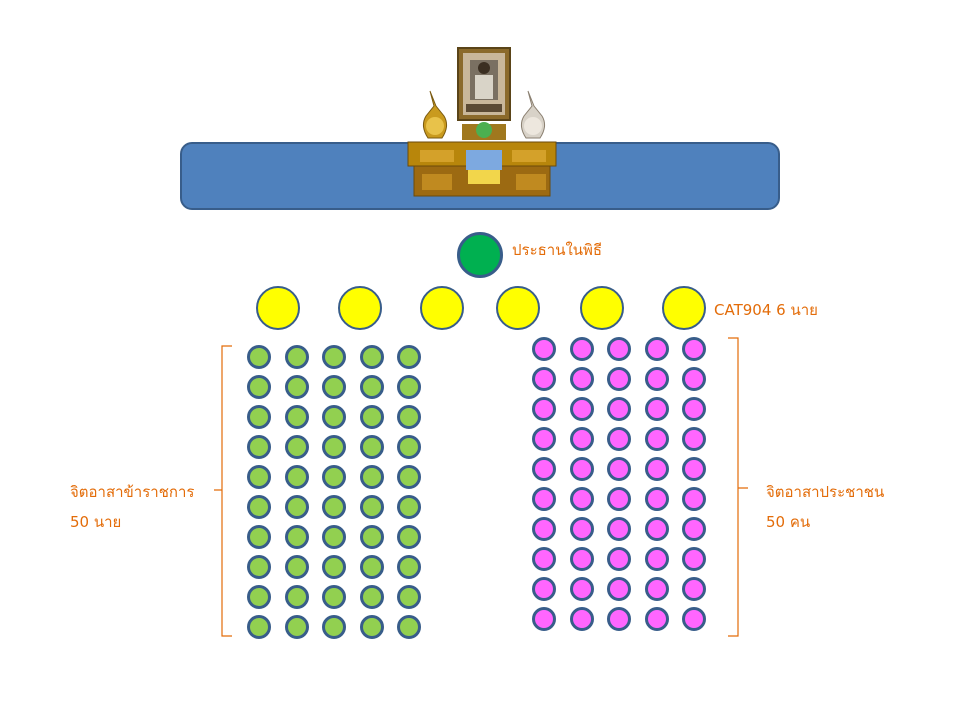  I want to click on president-label: ประธานในพิธี, so click(557, 250).